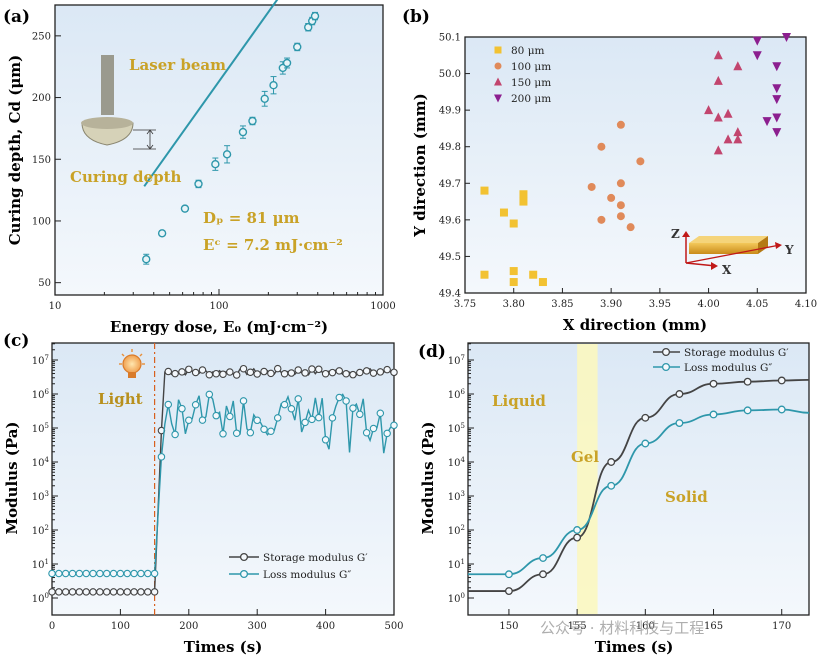 This screenshot has height=659, width=817. Describe the element at coordinates (660, 304) in the screenshot. I see `x-tick-label: 3.95` at that location.